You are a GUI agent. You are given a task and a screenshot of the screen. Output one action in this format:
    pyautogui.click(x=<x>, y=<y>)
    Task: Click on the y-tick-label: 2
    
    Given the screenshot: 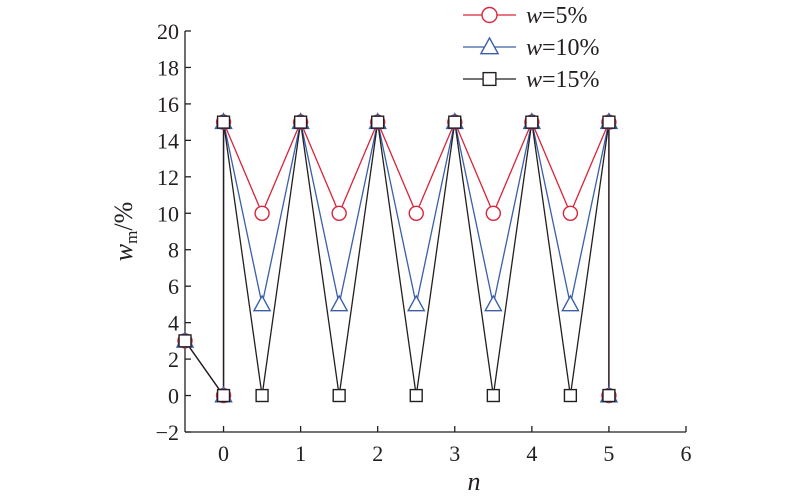 What is the action you would take?
    pyautogui.click(x=173, y=359)
    